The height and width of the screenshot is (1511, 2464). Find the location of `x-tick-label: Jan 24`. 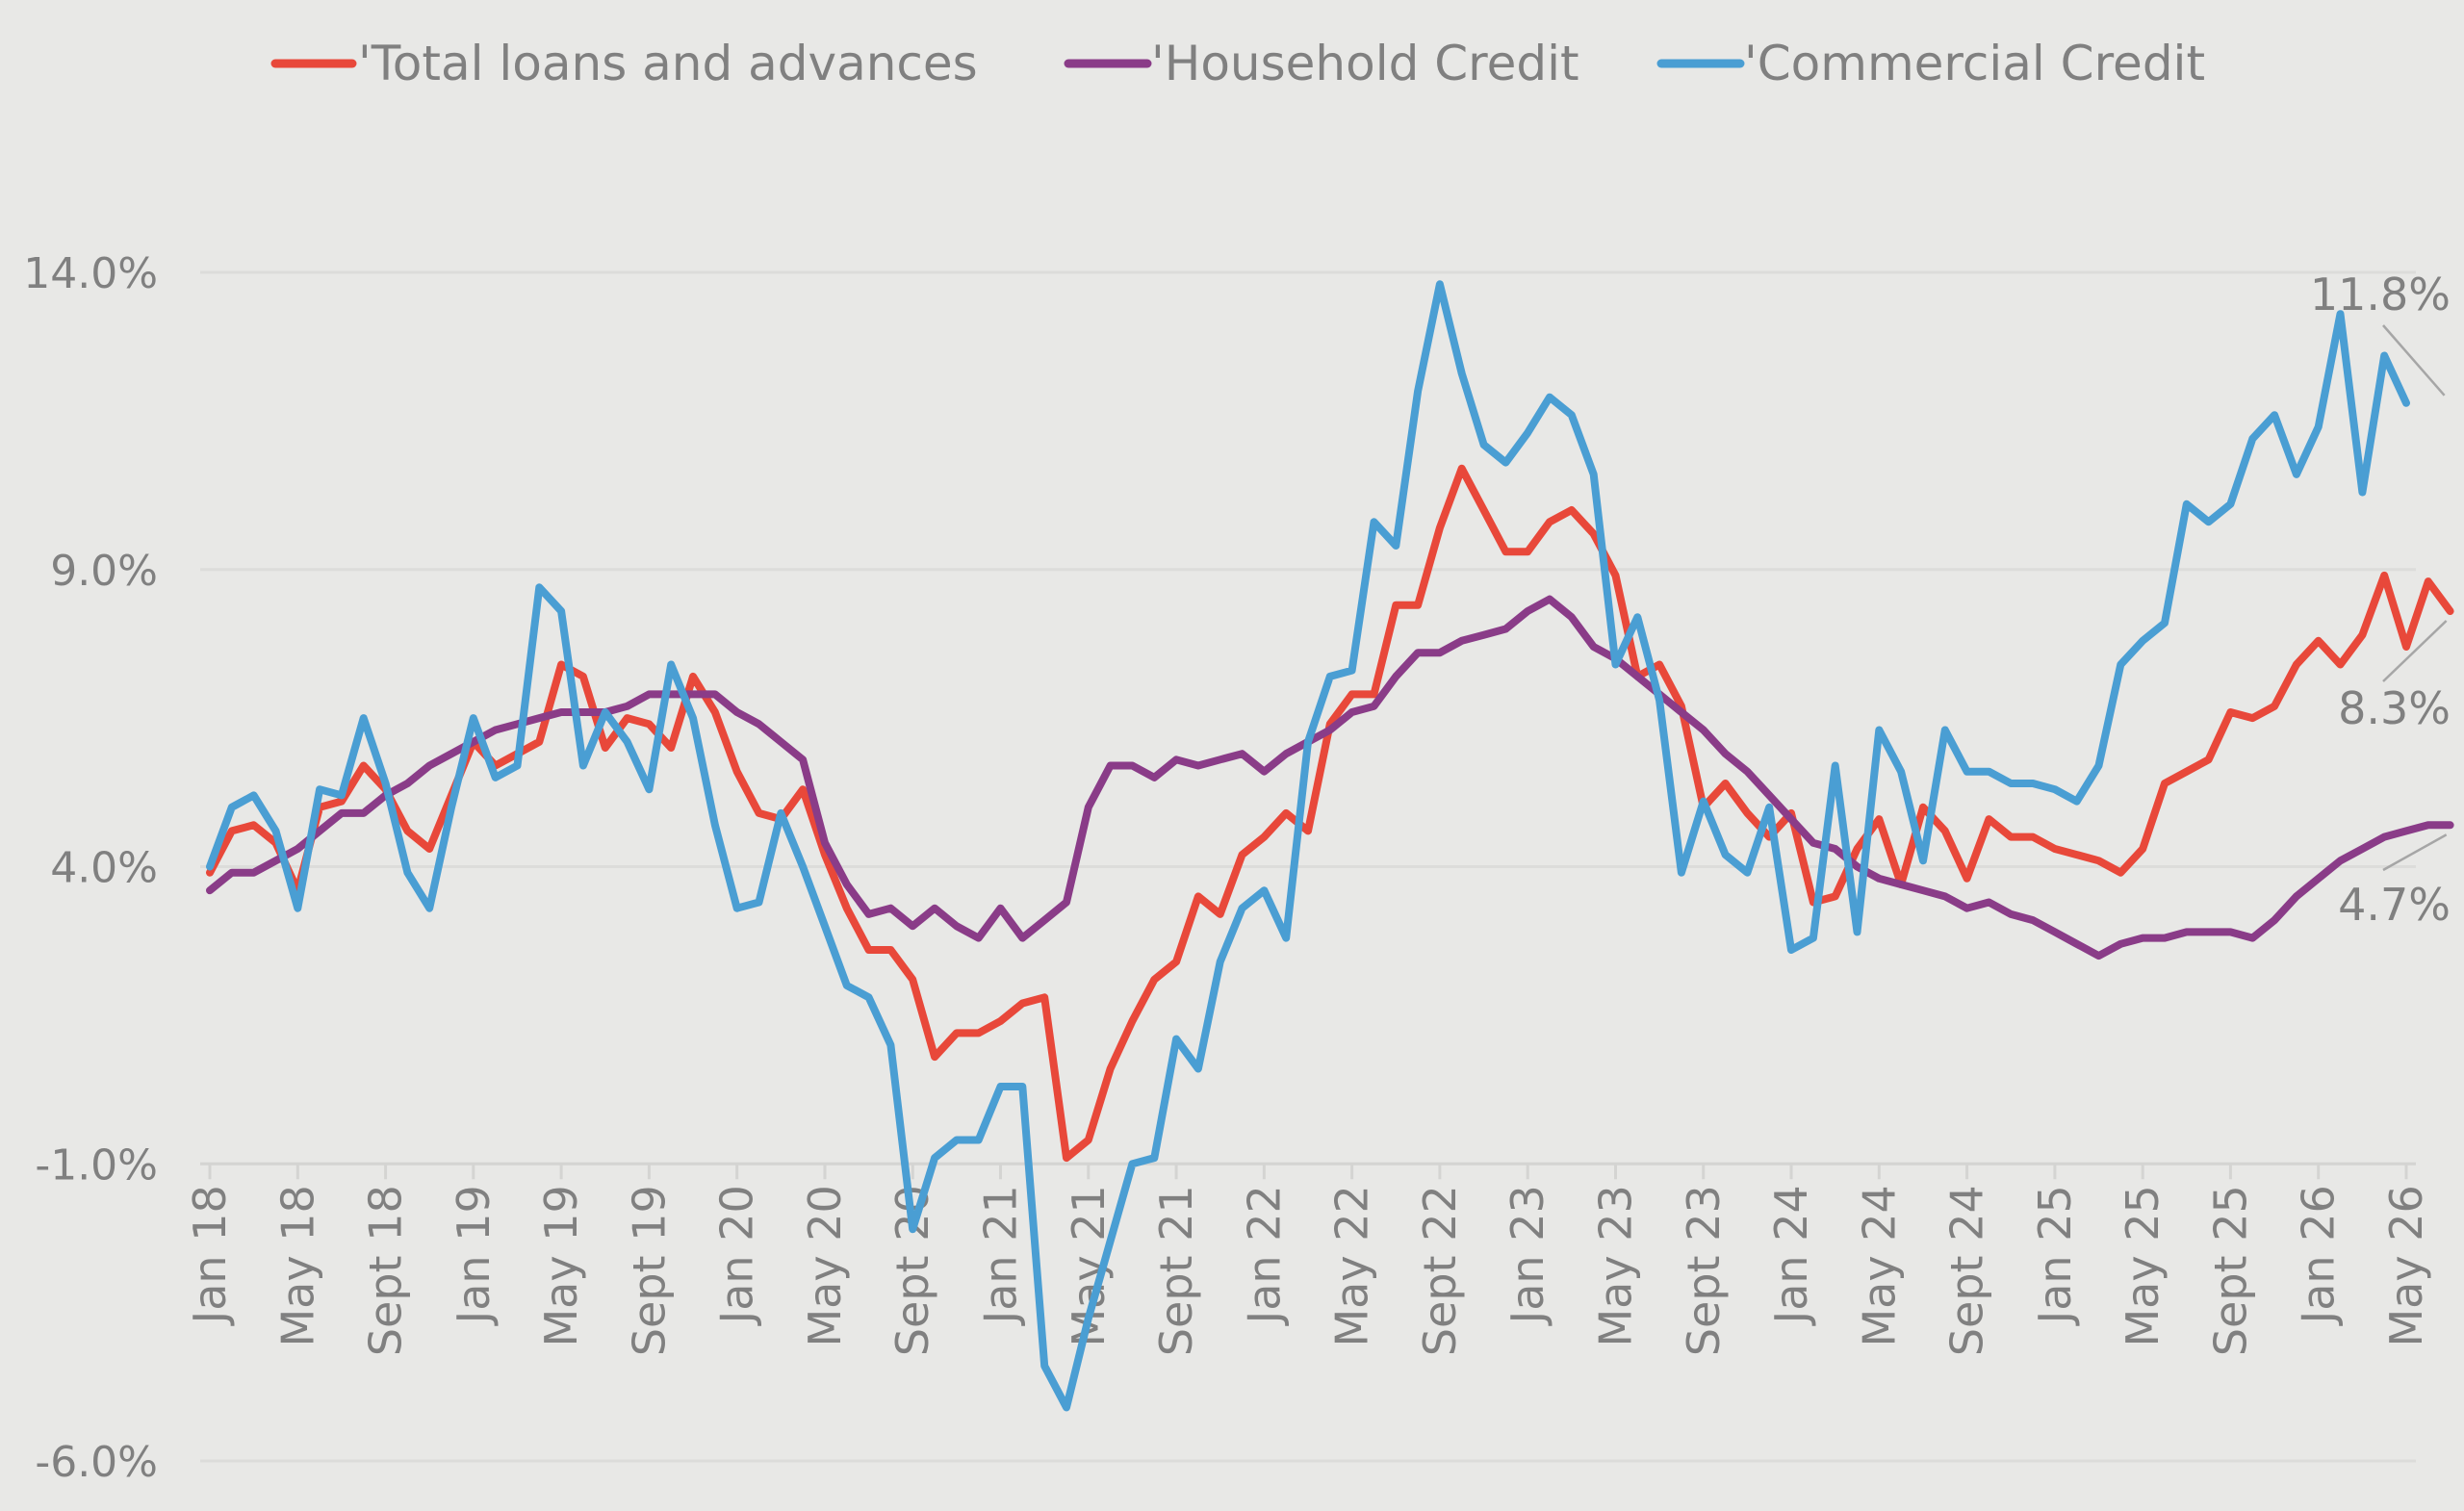

x-tick-label: Jan 24 is located at coordinates (1791, 1255).